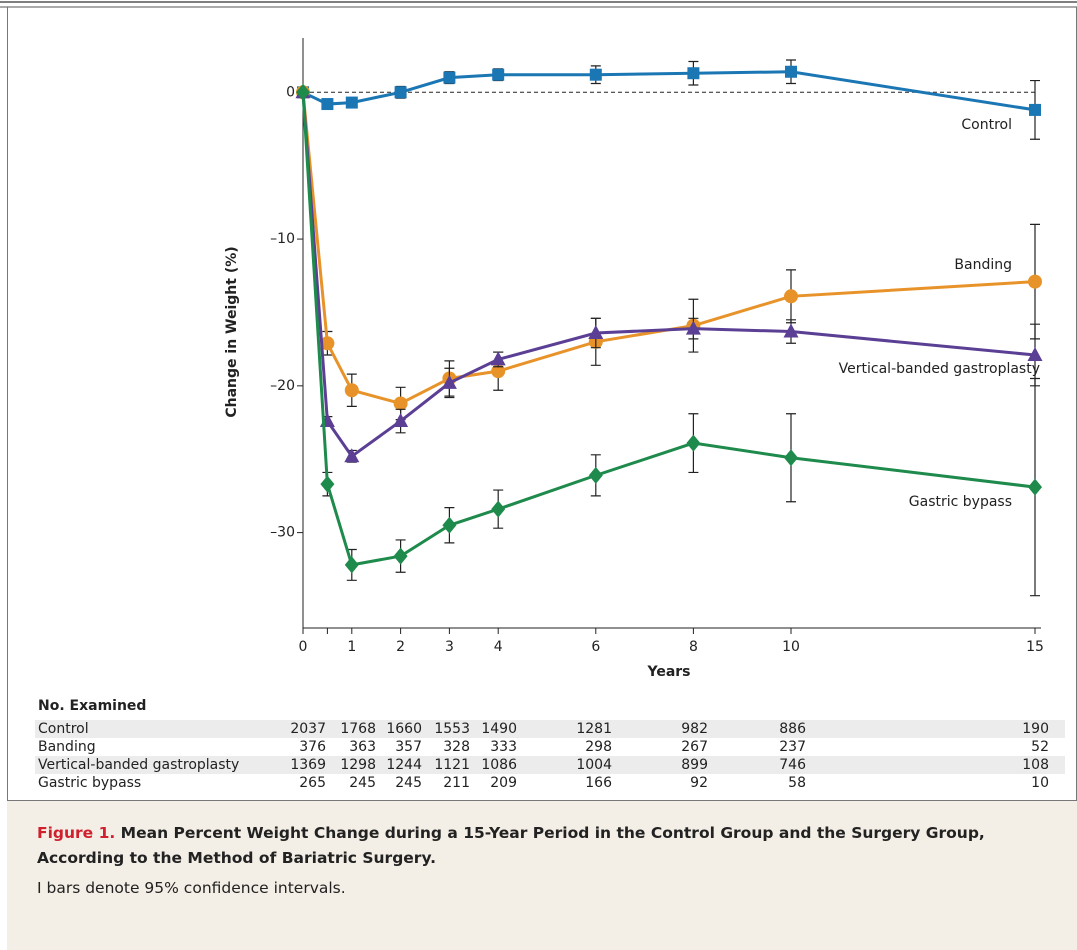 This screenshot has height=950, width=1077. What do you see at coordinates (693, 647) in the screenshot?
I see `x-tick-label: 8` at bounding box center [693, 647].